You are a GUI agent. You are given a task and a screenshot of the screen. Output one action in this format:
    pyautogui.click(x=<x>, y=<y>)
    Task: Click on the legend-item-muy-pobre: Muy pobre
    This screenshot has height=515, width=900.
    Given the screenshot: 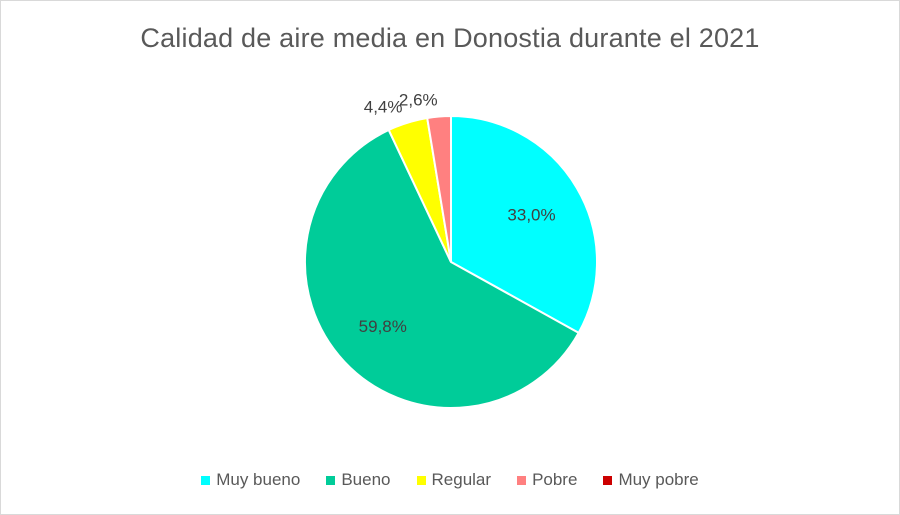 What is the action you would take?
    pyautogui.click(x=651, y=480)
    